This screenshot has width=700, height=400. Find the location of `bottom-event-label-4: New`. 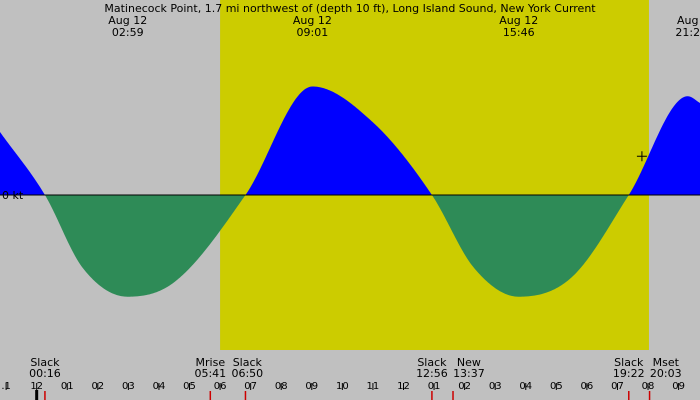

bottom-event-label-4: New is located at coordinates (469, 362).